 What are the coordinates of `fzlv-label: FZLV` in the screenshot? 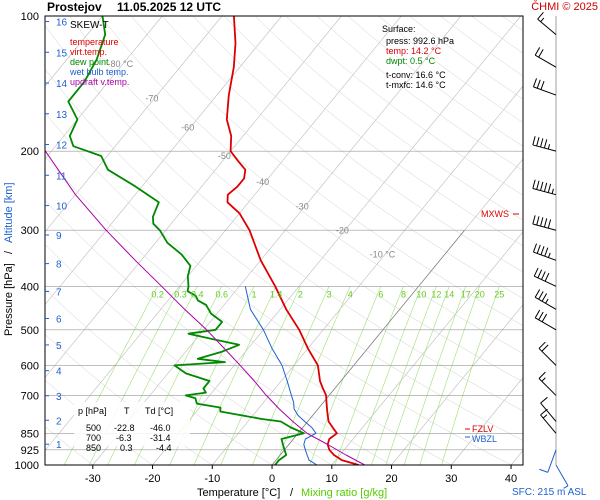 It's located at (482, 429).